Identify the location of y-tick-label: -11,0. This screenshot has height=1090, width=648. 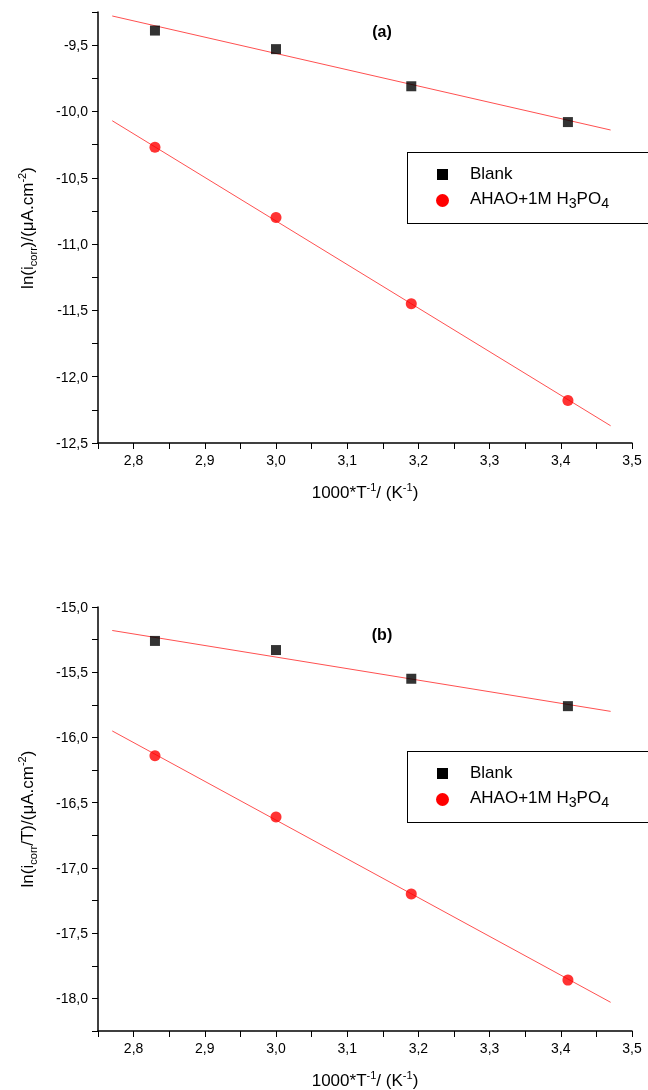
(73, 244).